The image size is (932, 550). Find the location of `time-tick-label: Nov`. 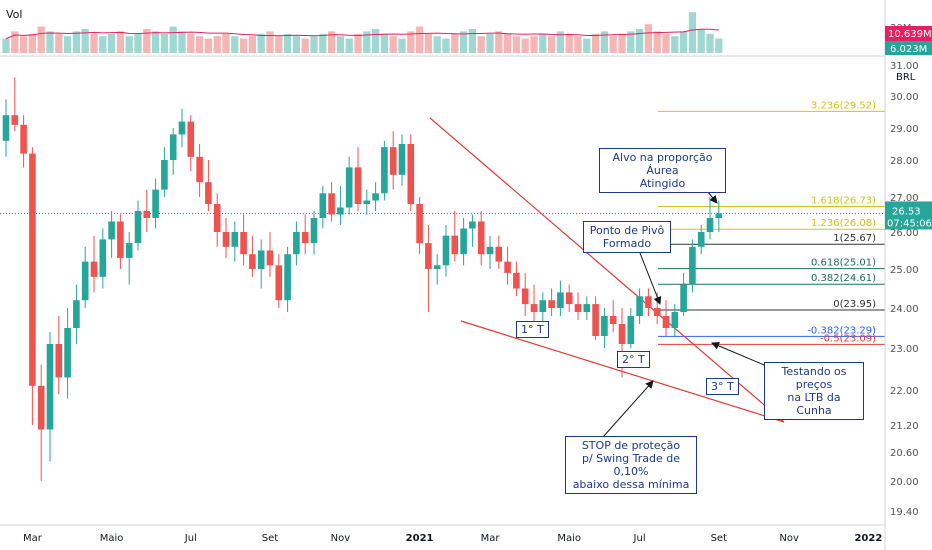

time-tick-label: Nov is located at coordinates (341, 538).